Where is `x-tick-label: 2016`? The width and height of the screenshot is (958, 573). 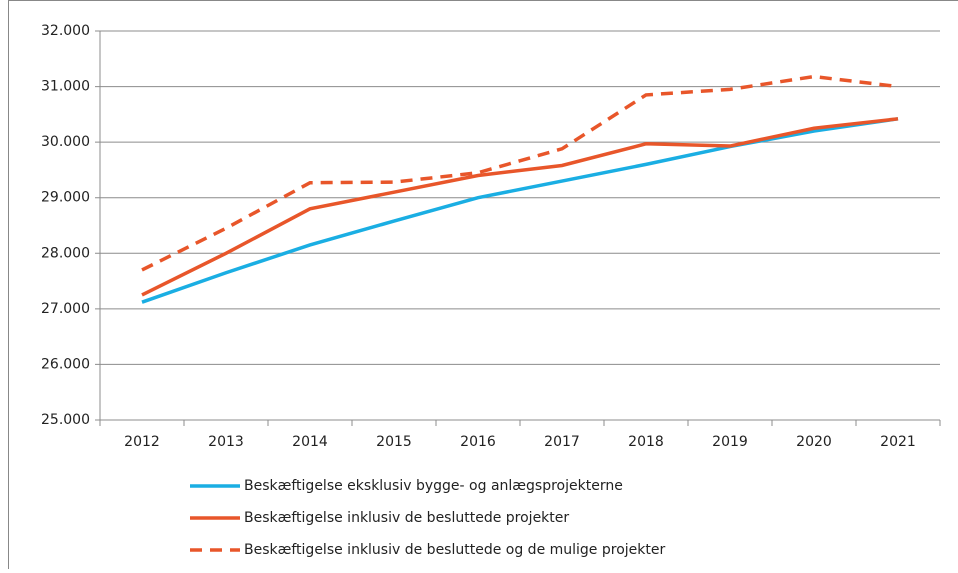
x-tick-label: 2016 is located at coordinates (478, 442).